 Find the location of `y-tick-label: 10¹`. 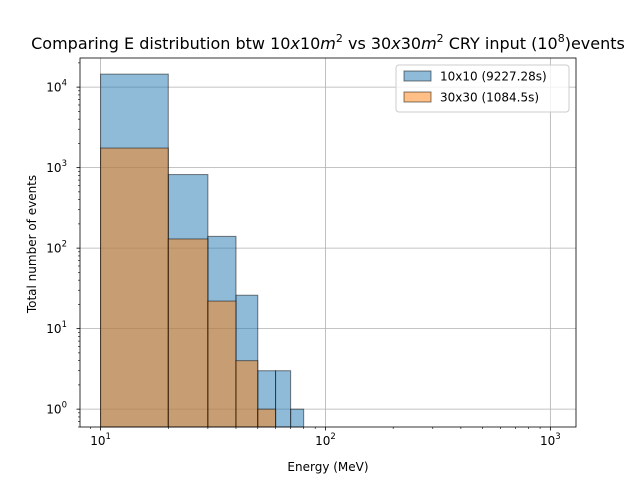

y-tick-label: 10¹ is located at coordinates (56, 328).